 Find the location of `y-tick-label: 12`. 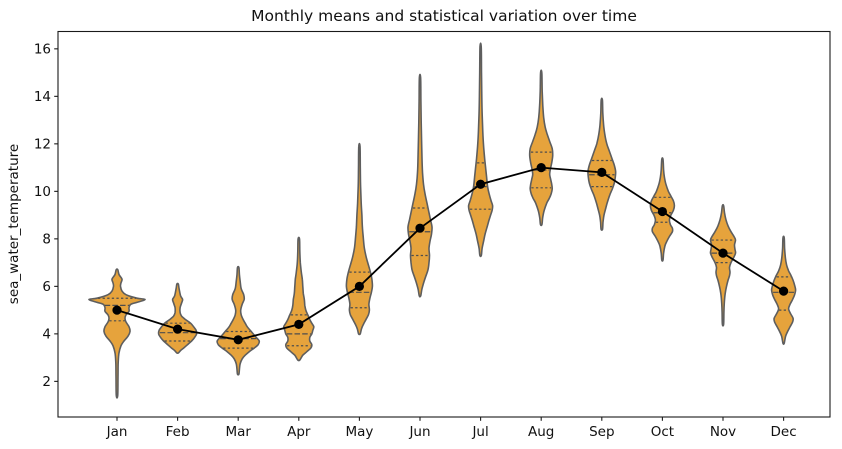

y-tick-label: 12 is located at coordinates (42, 144).